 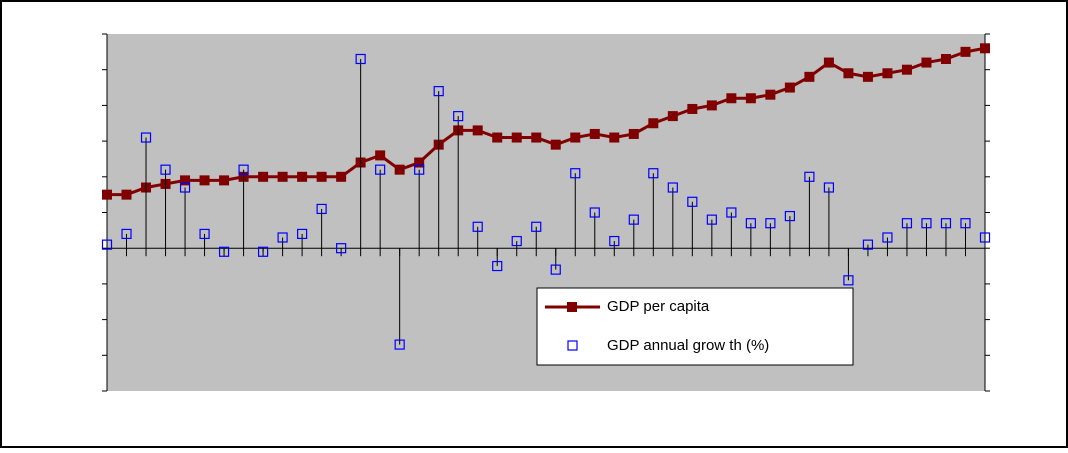 I want to click on legend, so click(x=695, y=326).